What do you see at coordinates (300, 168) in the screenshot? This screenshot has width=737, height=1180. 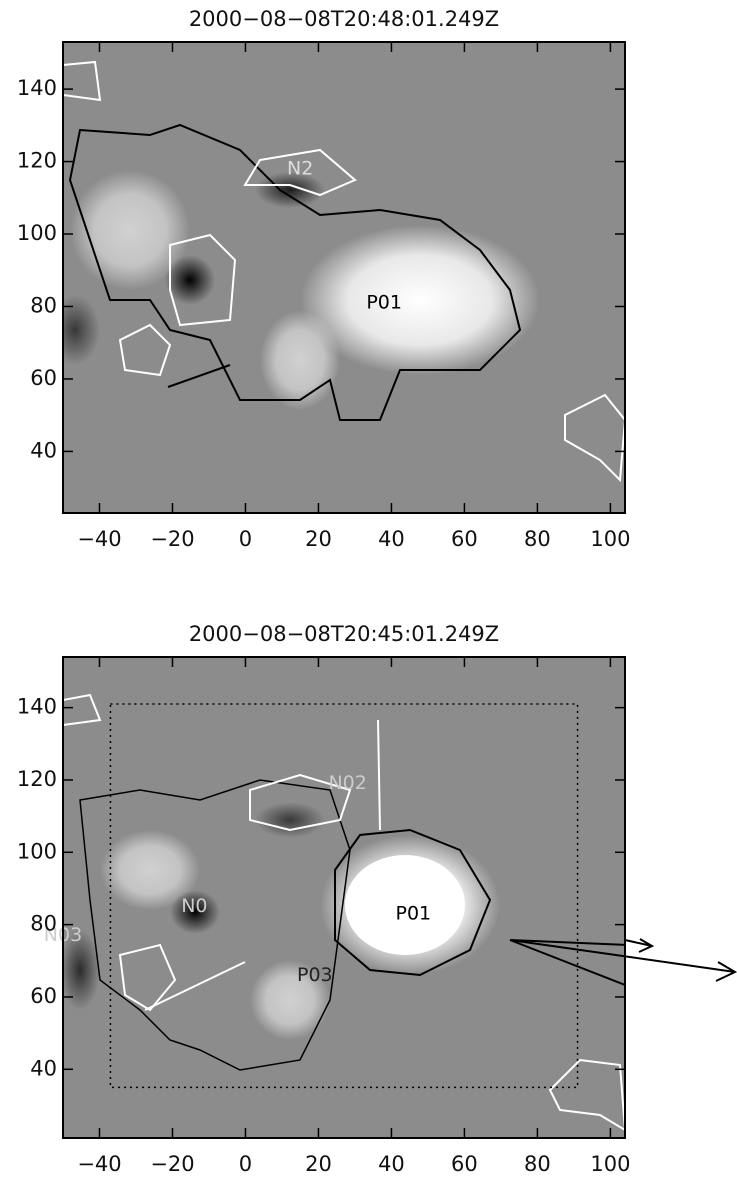 I see `annotation: N2` at bounding box center [300, 168].